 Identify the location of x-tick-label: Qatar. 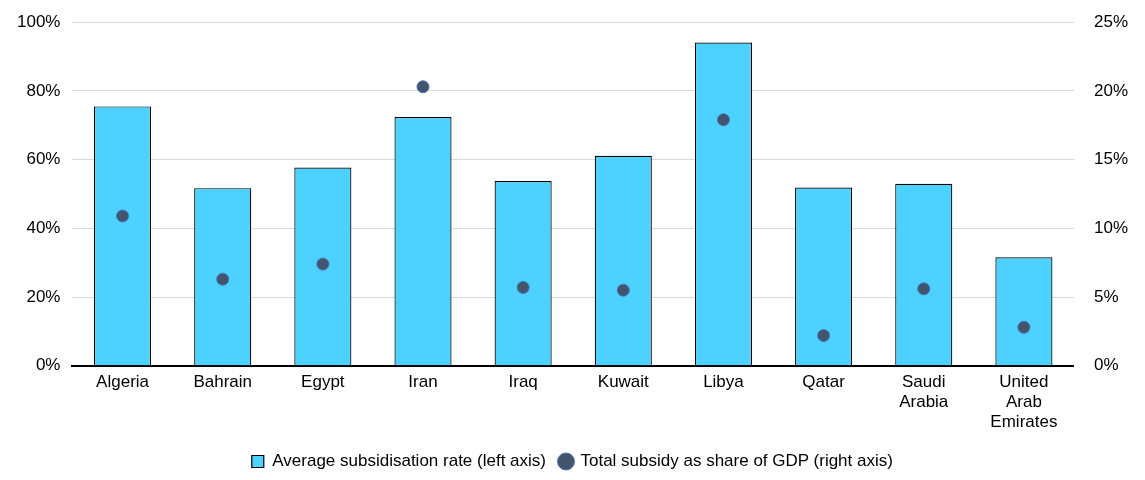
(824, 381).